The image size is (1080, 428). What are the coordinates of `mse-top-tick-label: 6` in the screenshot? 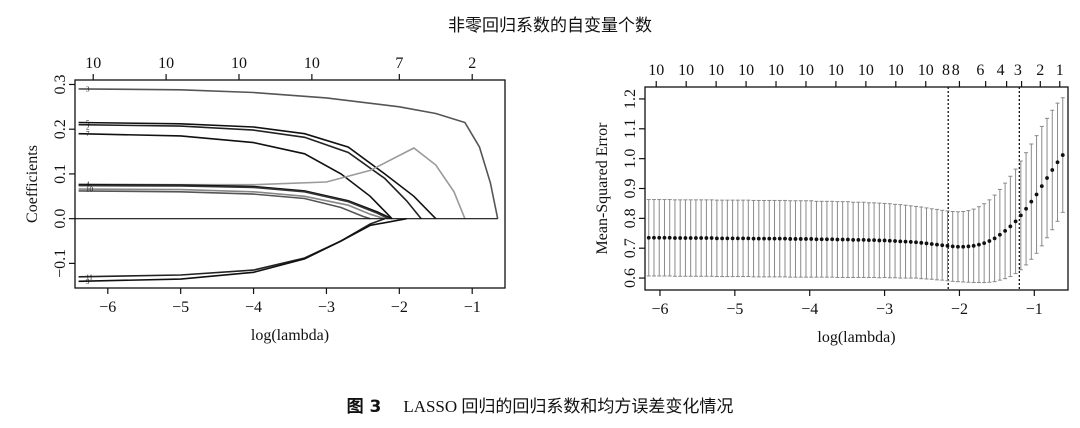 It's located at (980, 70).